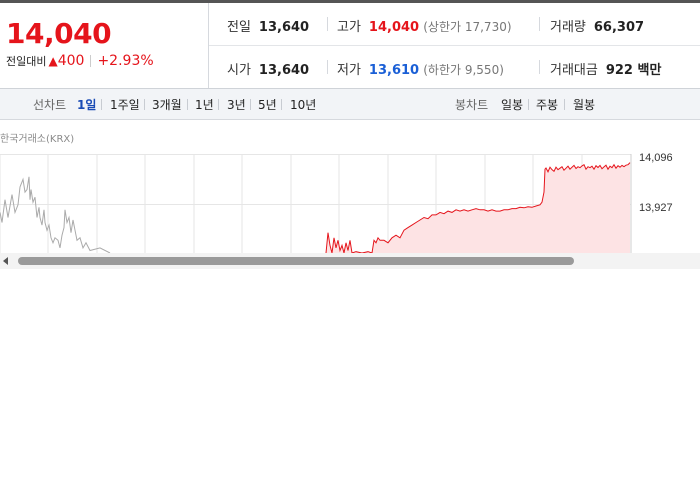  What do you see at coordinates (236, 105) in the screenshot?
I see `tab-3y: 3년` at bounding box center [236, 105].